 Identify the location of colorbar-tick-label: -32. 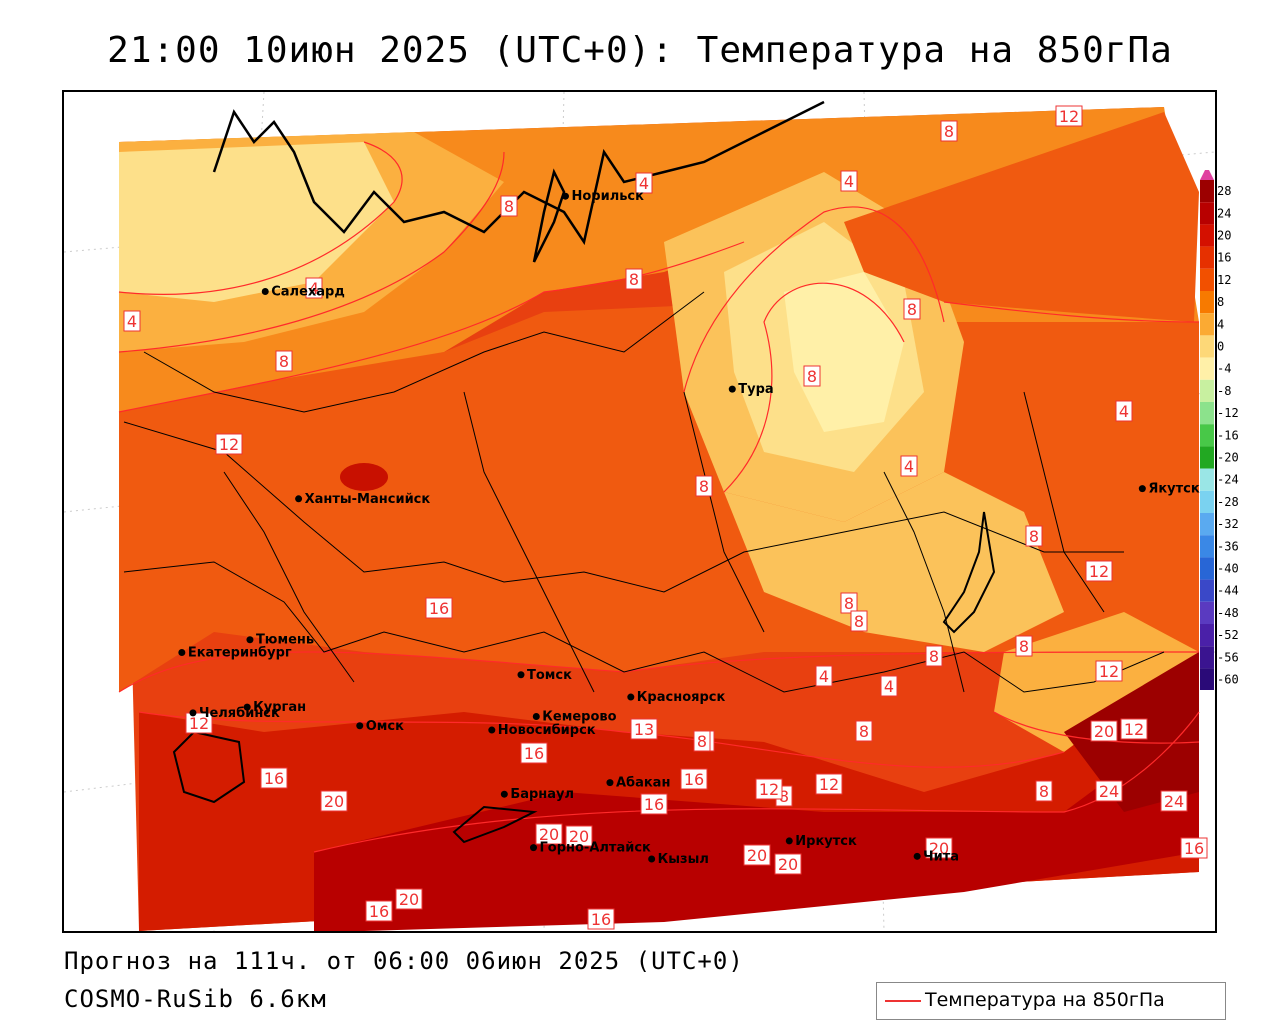
(1228, 524).